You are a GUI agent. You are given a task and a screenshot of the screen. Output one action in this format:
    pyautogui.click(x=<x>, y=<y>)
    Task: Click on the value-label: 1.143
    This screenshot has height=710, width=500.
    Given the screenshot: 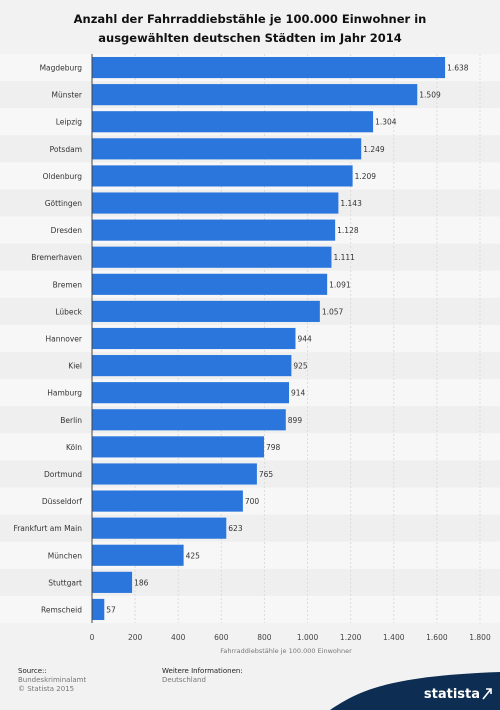 What is the action you would take?
    pyautogui.click(x=351, y=203)
    